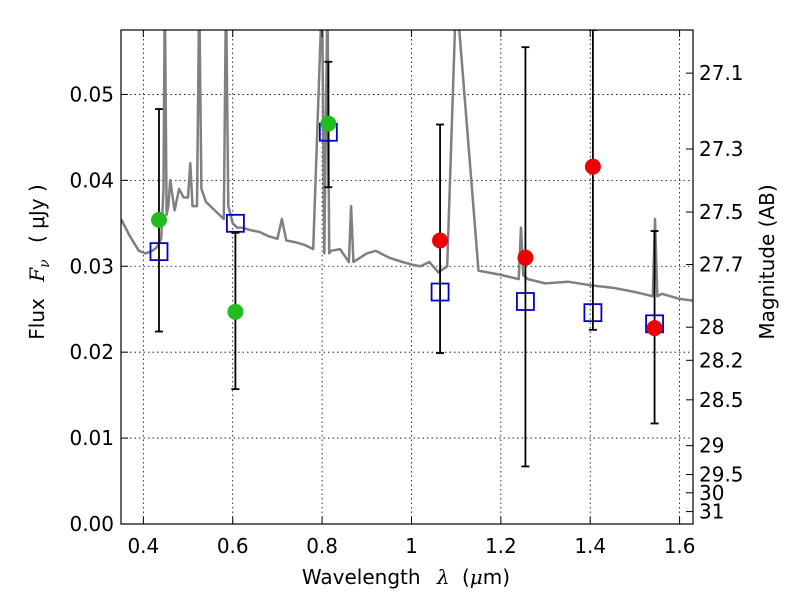 This screenshot has height=600, width=800. Describe the element at coordinates (235, 223) in the screenshot. I see `model-flux-square` at that location.